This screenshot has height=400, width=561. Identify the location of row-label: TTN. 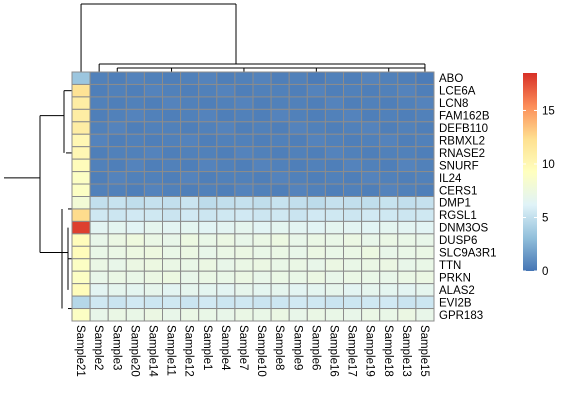
(450, 266).